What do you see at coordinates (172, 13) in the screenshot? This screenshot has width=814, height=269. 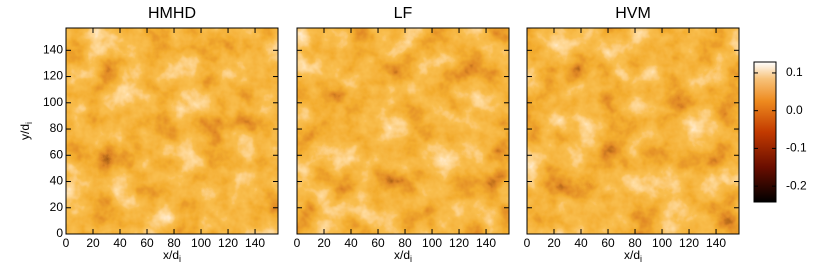 I see `panel-title: HMHD` at bounding box center [172, 13].